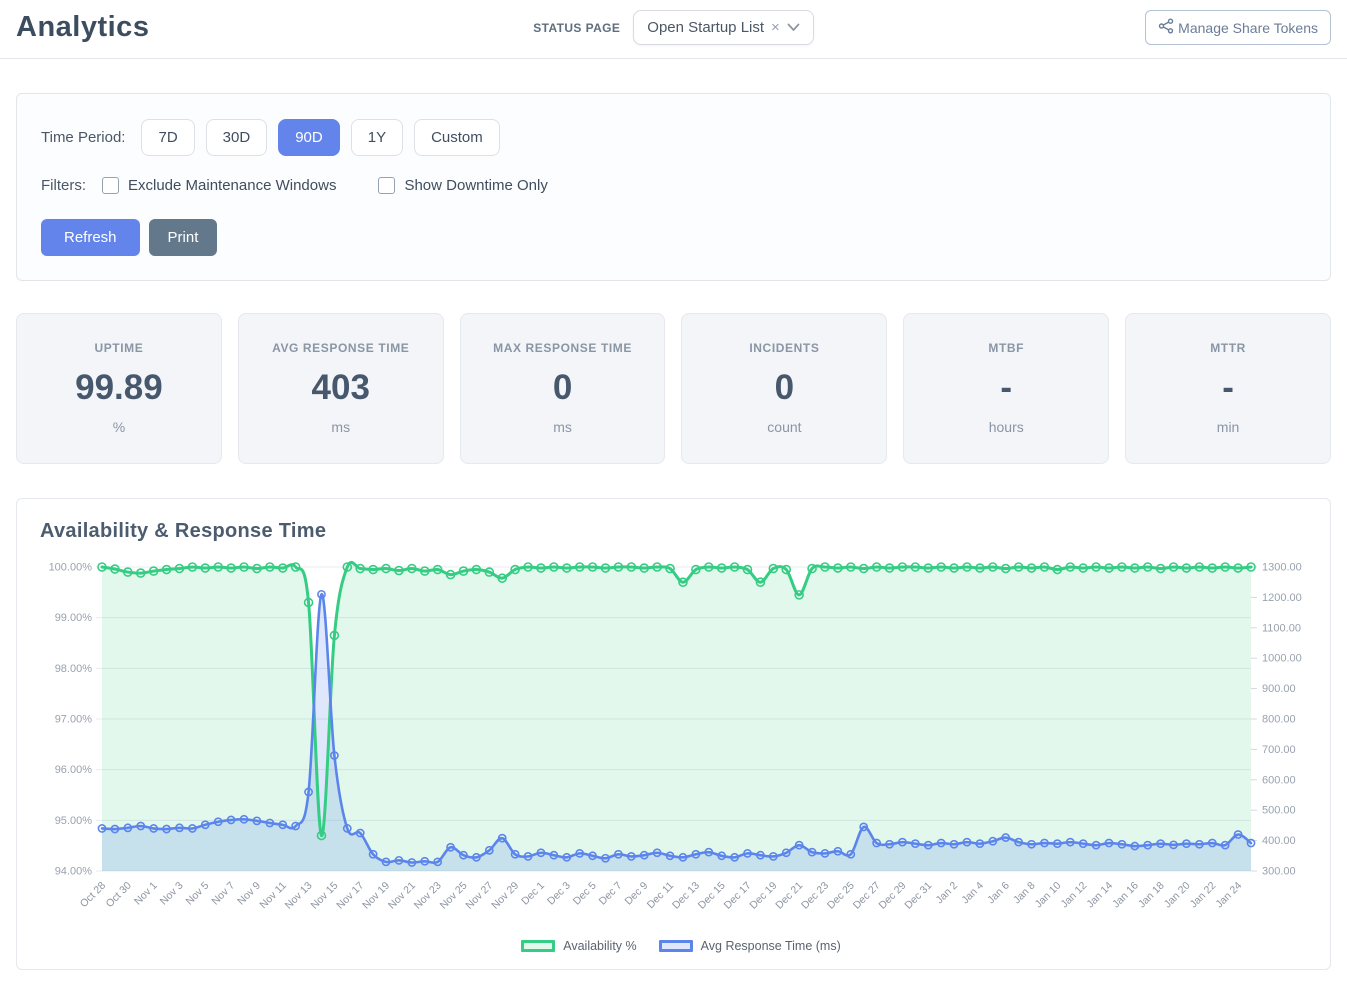 The height and width of the screenshot is (995, 1347). What do you see at coordinates (1074, 895) in the screenshot?
I see `x-axis-tick: Jan 12` at bounding box center [1074, 895].